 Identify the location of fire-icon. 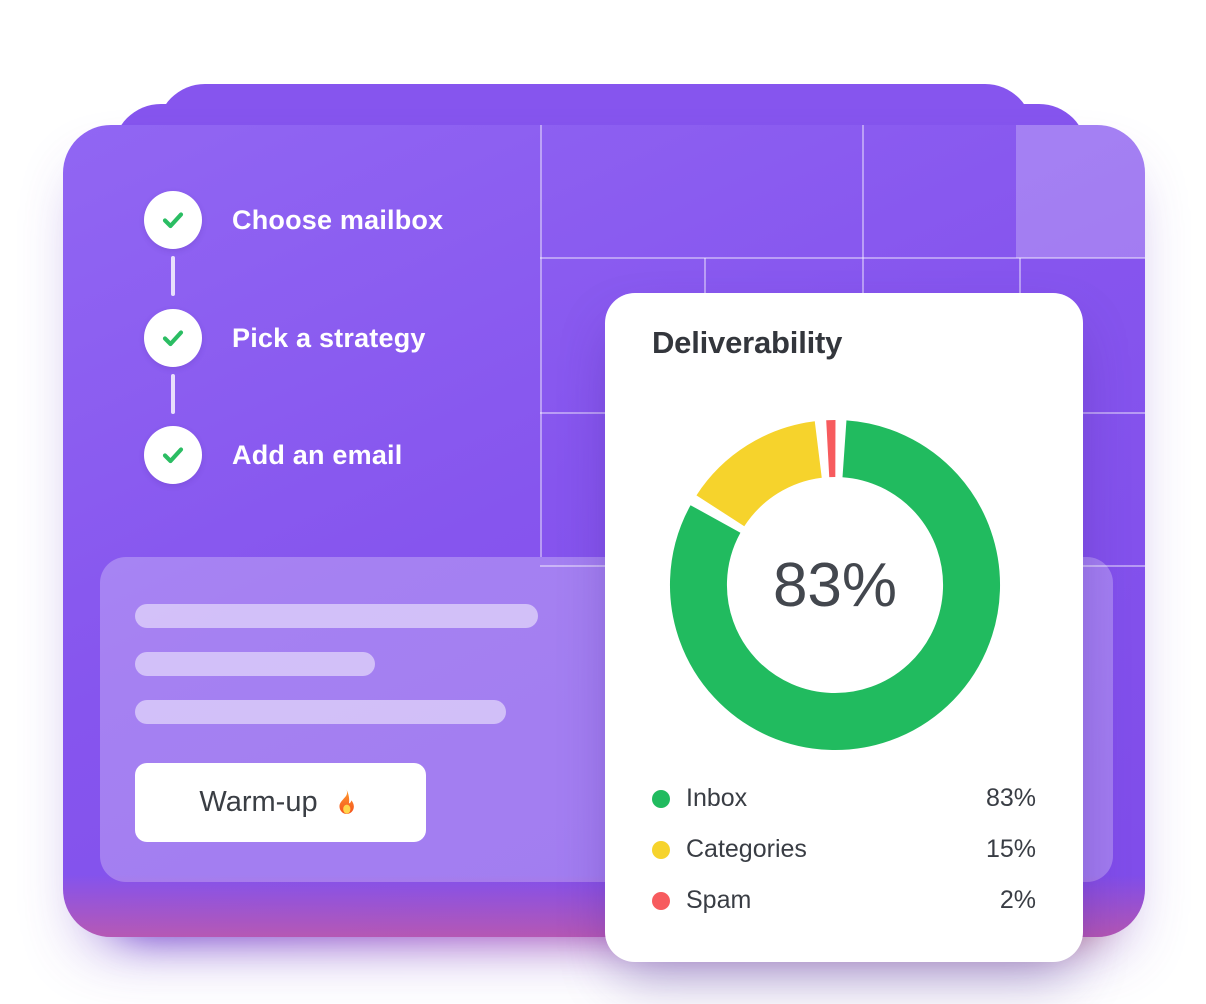
(346, 801).